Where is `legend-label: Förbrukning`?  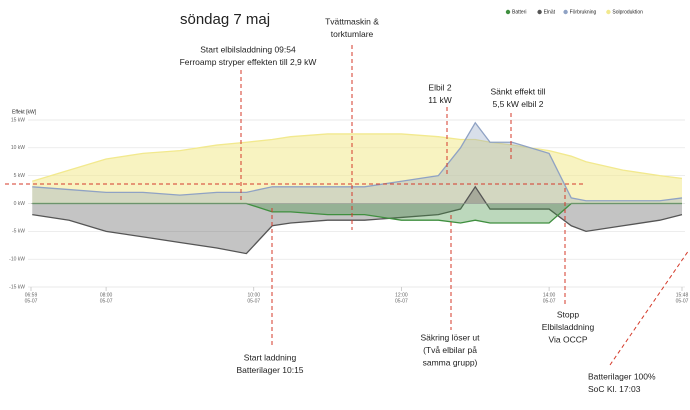
legend-label: Förbrukning is located at coordinates (583, 12).